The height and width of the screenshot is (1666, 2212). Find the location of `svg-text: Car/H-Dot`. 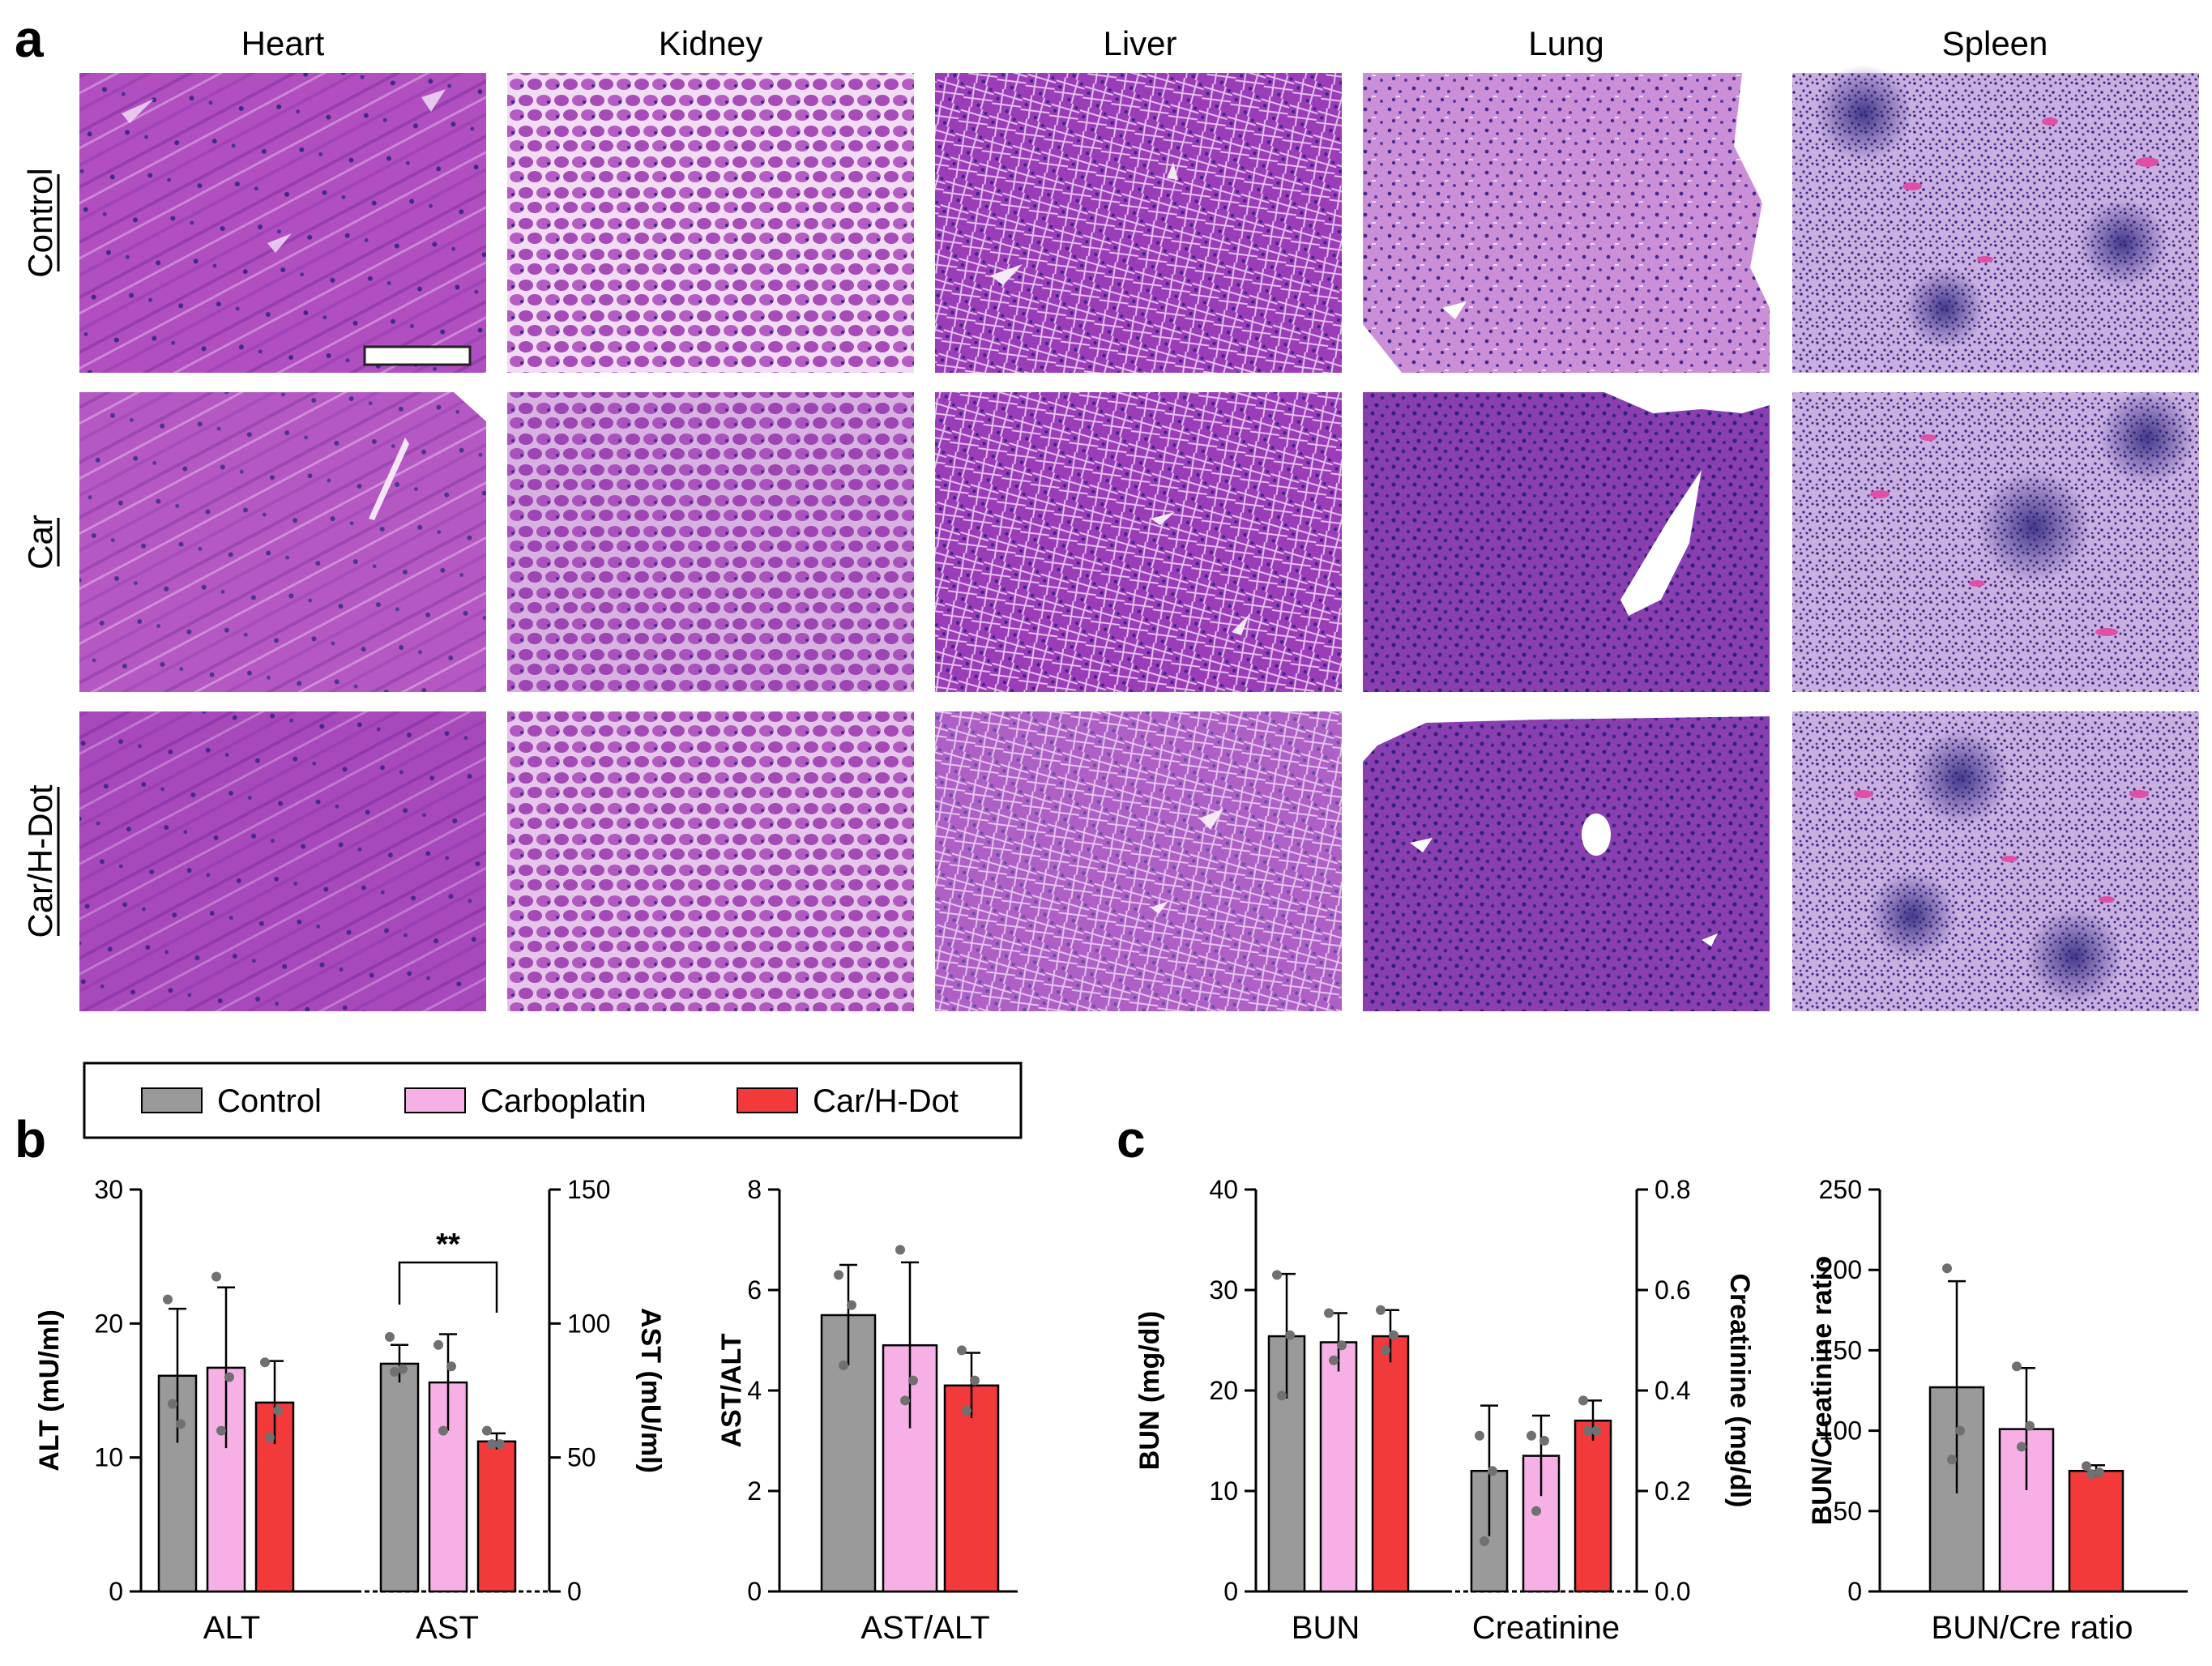

svg-text: Car/H-Dot is located at coordinates (40, 861).